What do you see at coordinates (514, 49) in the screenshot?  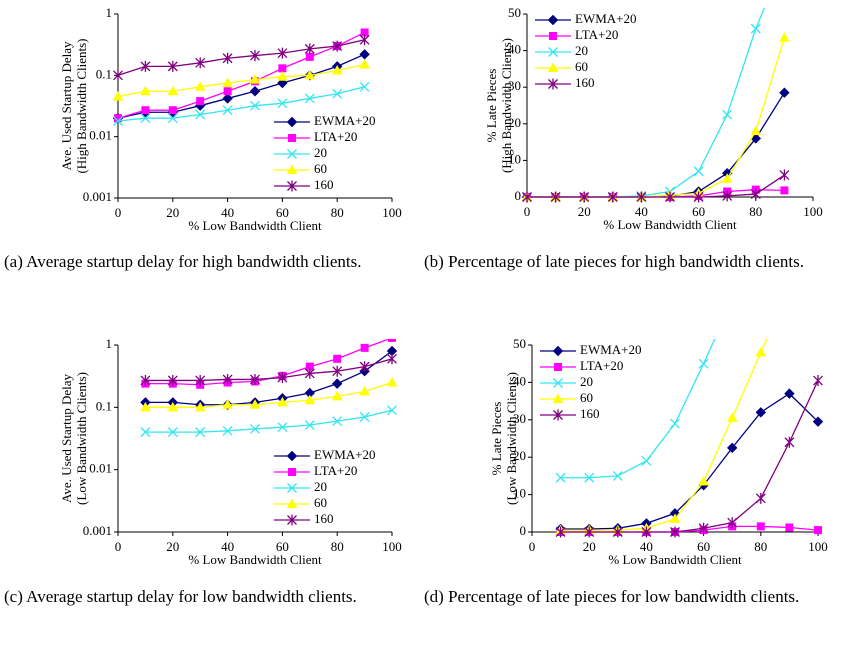 I see `y-tick-label: 40` at bounding box center [514, 49].